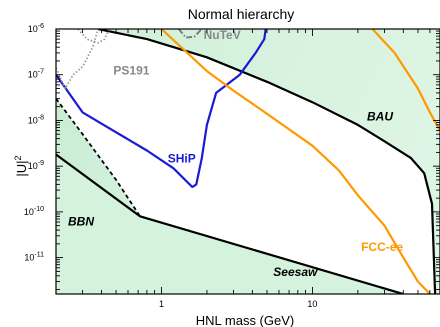  Describe the element at coordinates (18, 157) in the screenshot. I see `y-axis-label-exponent: 2` at that location.